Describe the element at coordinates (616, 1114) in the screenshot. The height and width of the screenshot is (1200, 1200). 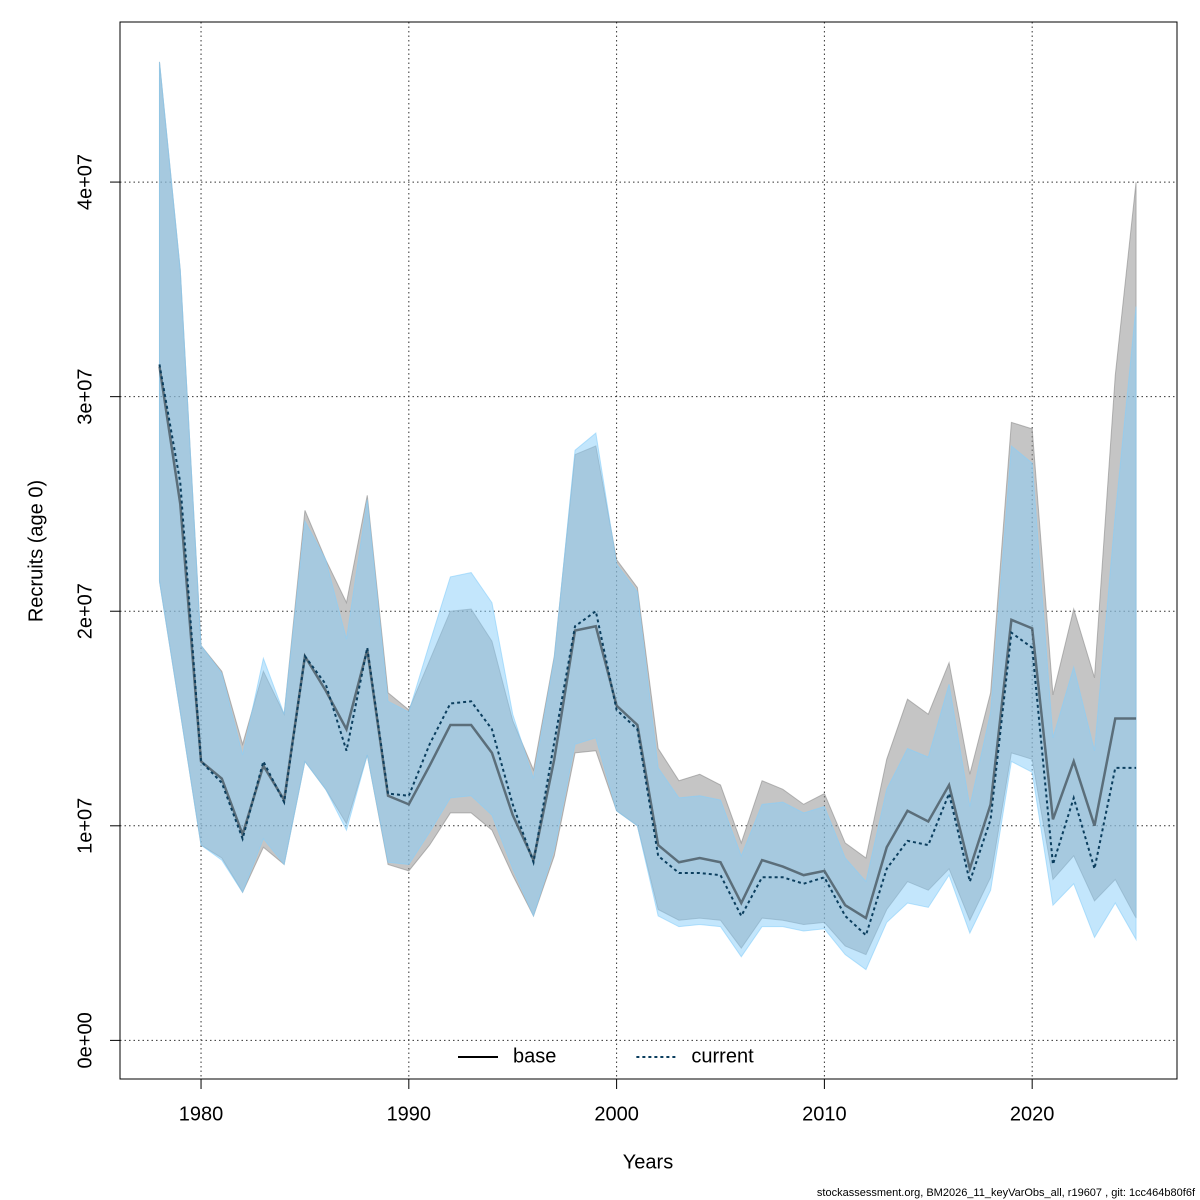
I see `x-tick-label: 2000` at that location.